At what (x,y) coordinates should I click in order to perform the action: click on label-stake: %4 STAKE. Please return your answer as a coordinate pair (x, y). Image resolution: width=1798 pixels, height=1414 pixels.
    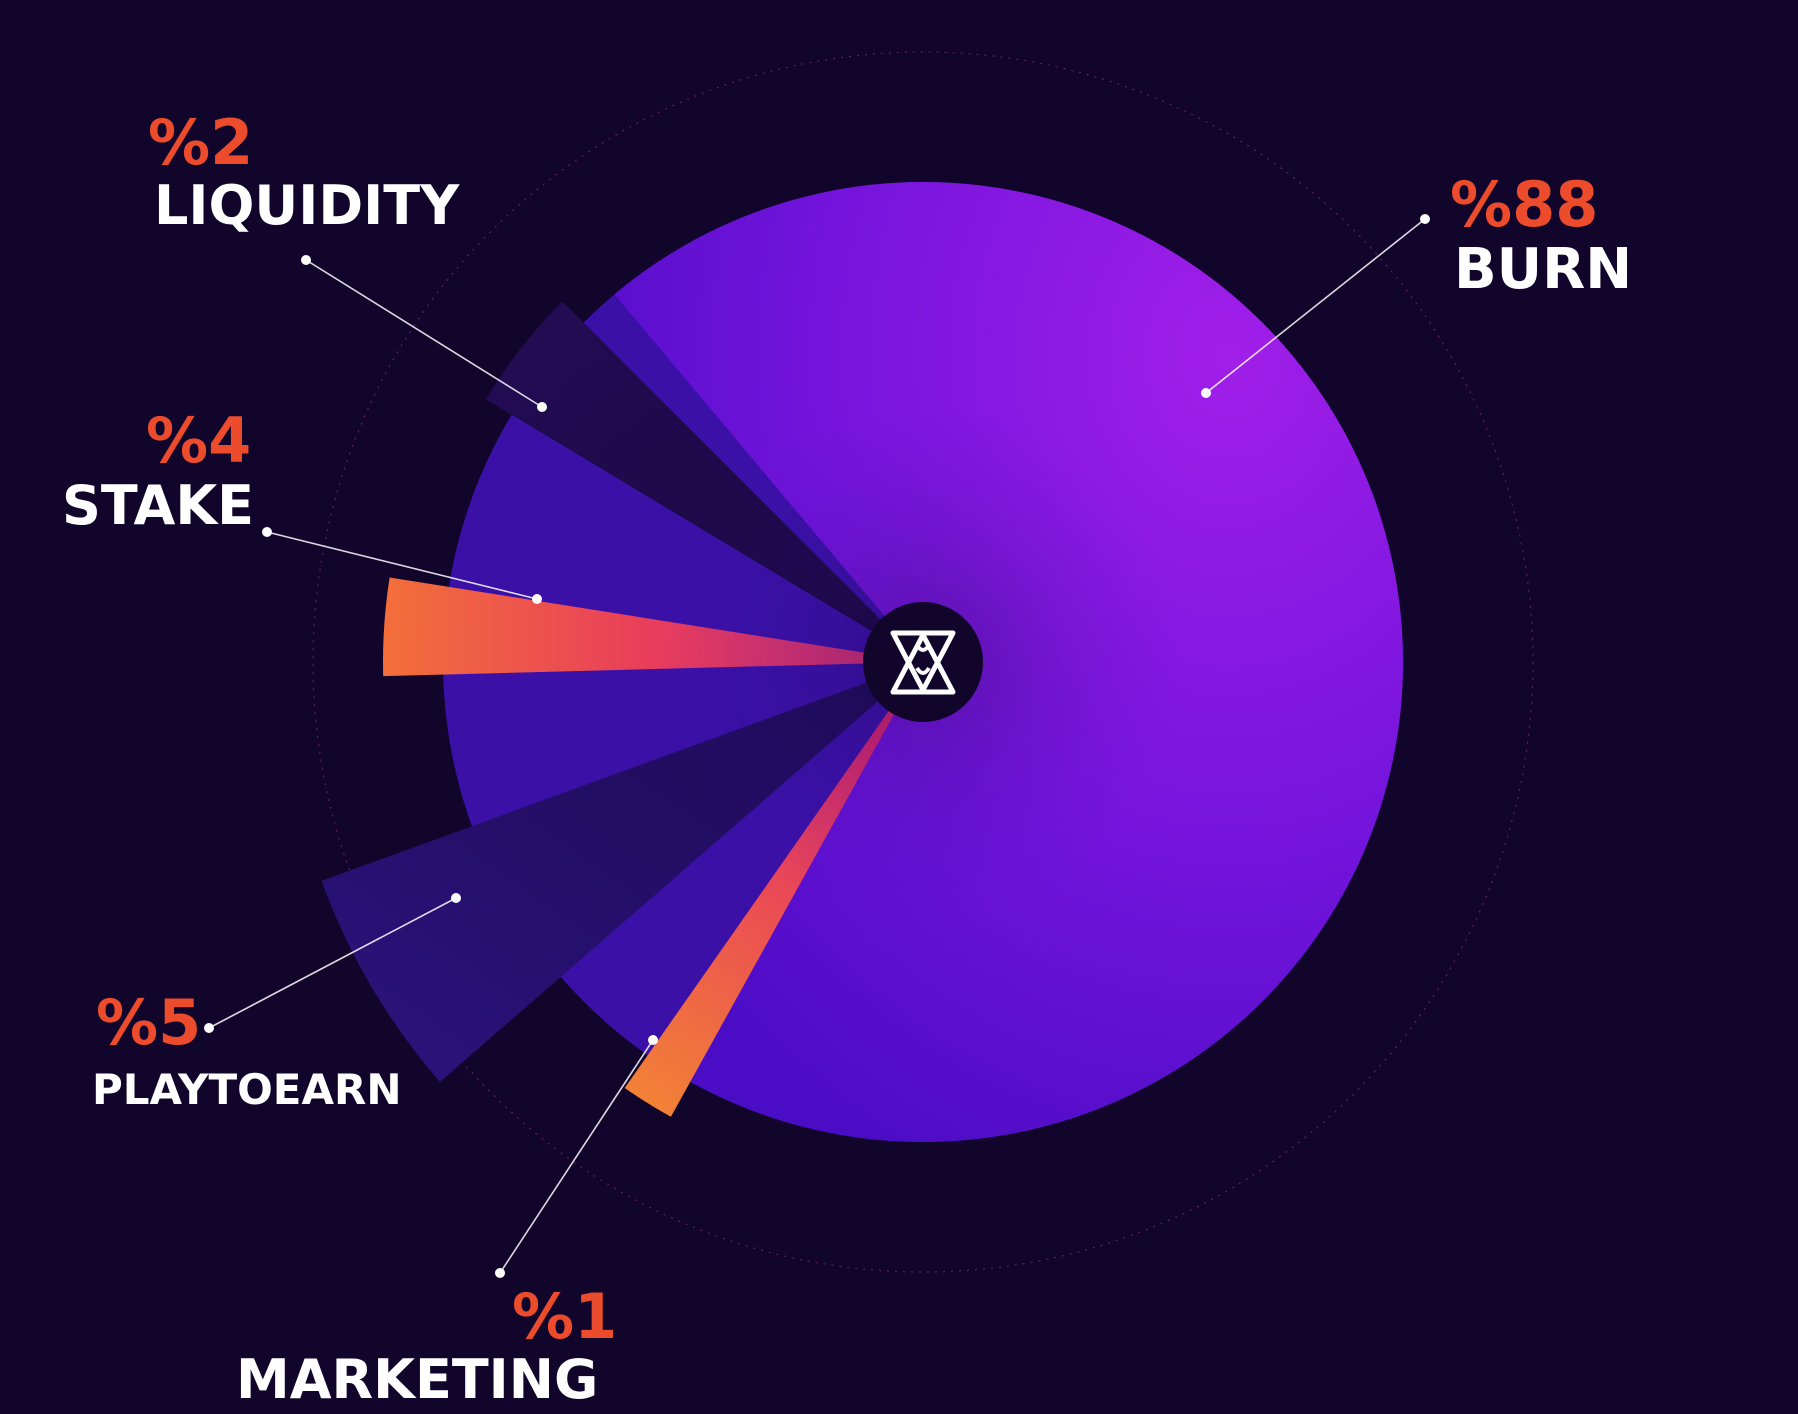
    Looking at the image, I should click on (158, 470).